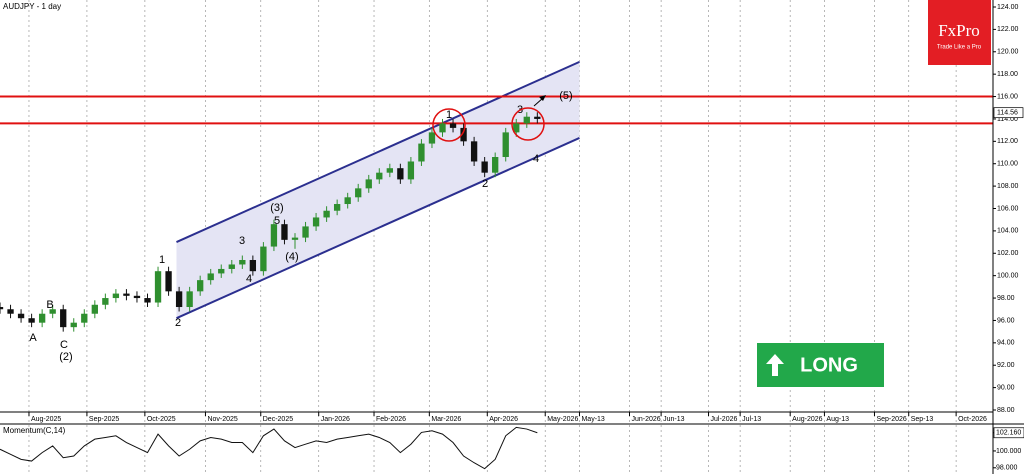 This screenshot has height=474, width=1024. What do you see at coordinates (449, 115) in the screenshot?
I see `wave-label: 1` at bounding box center [449, 115].